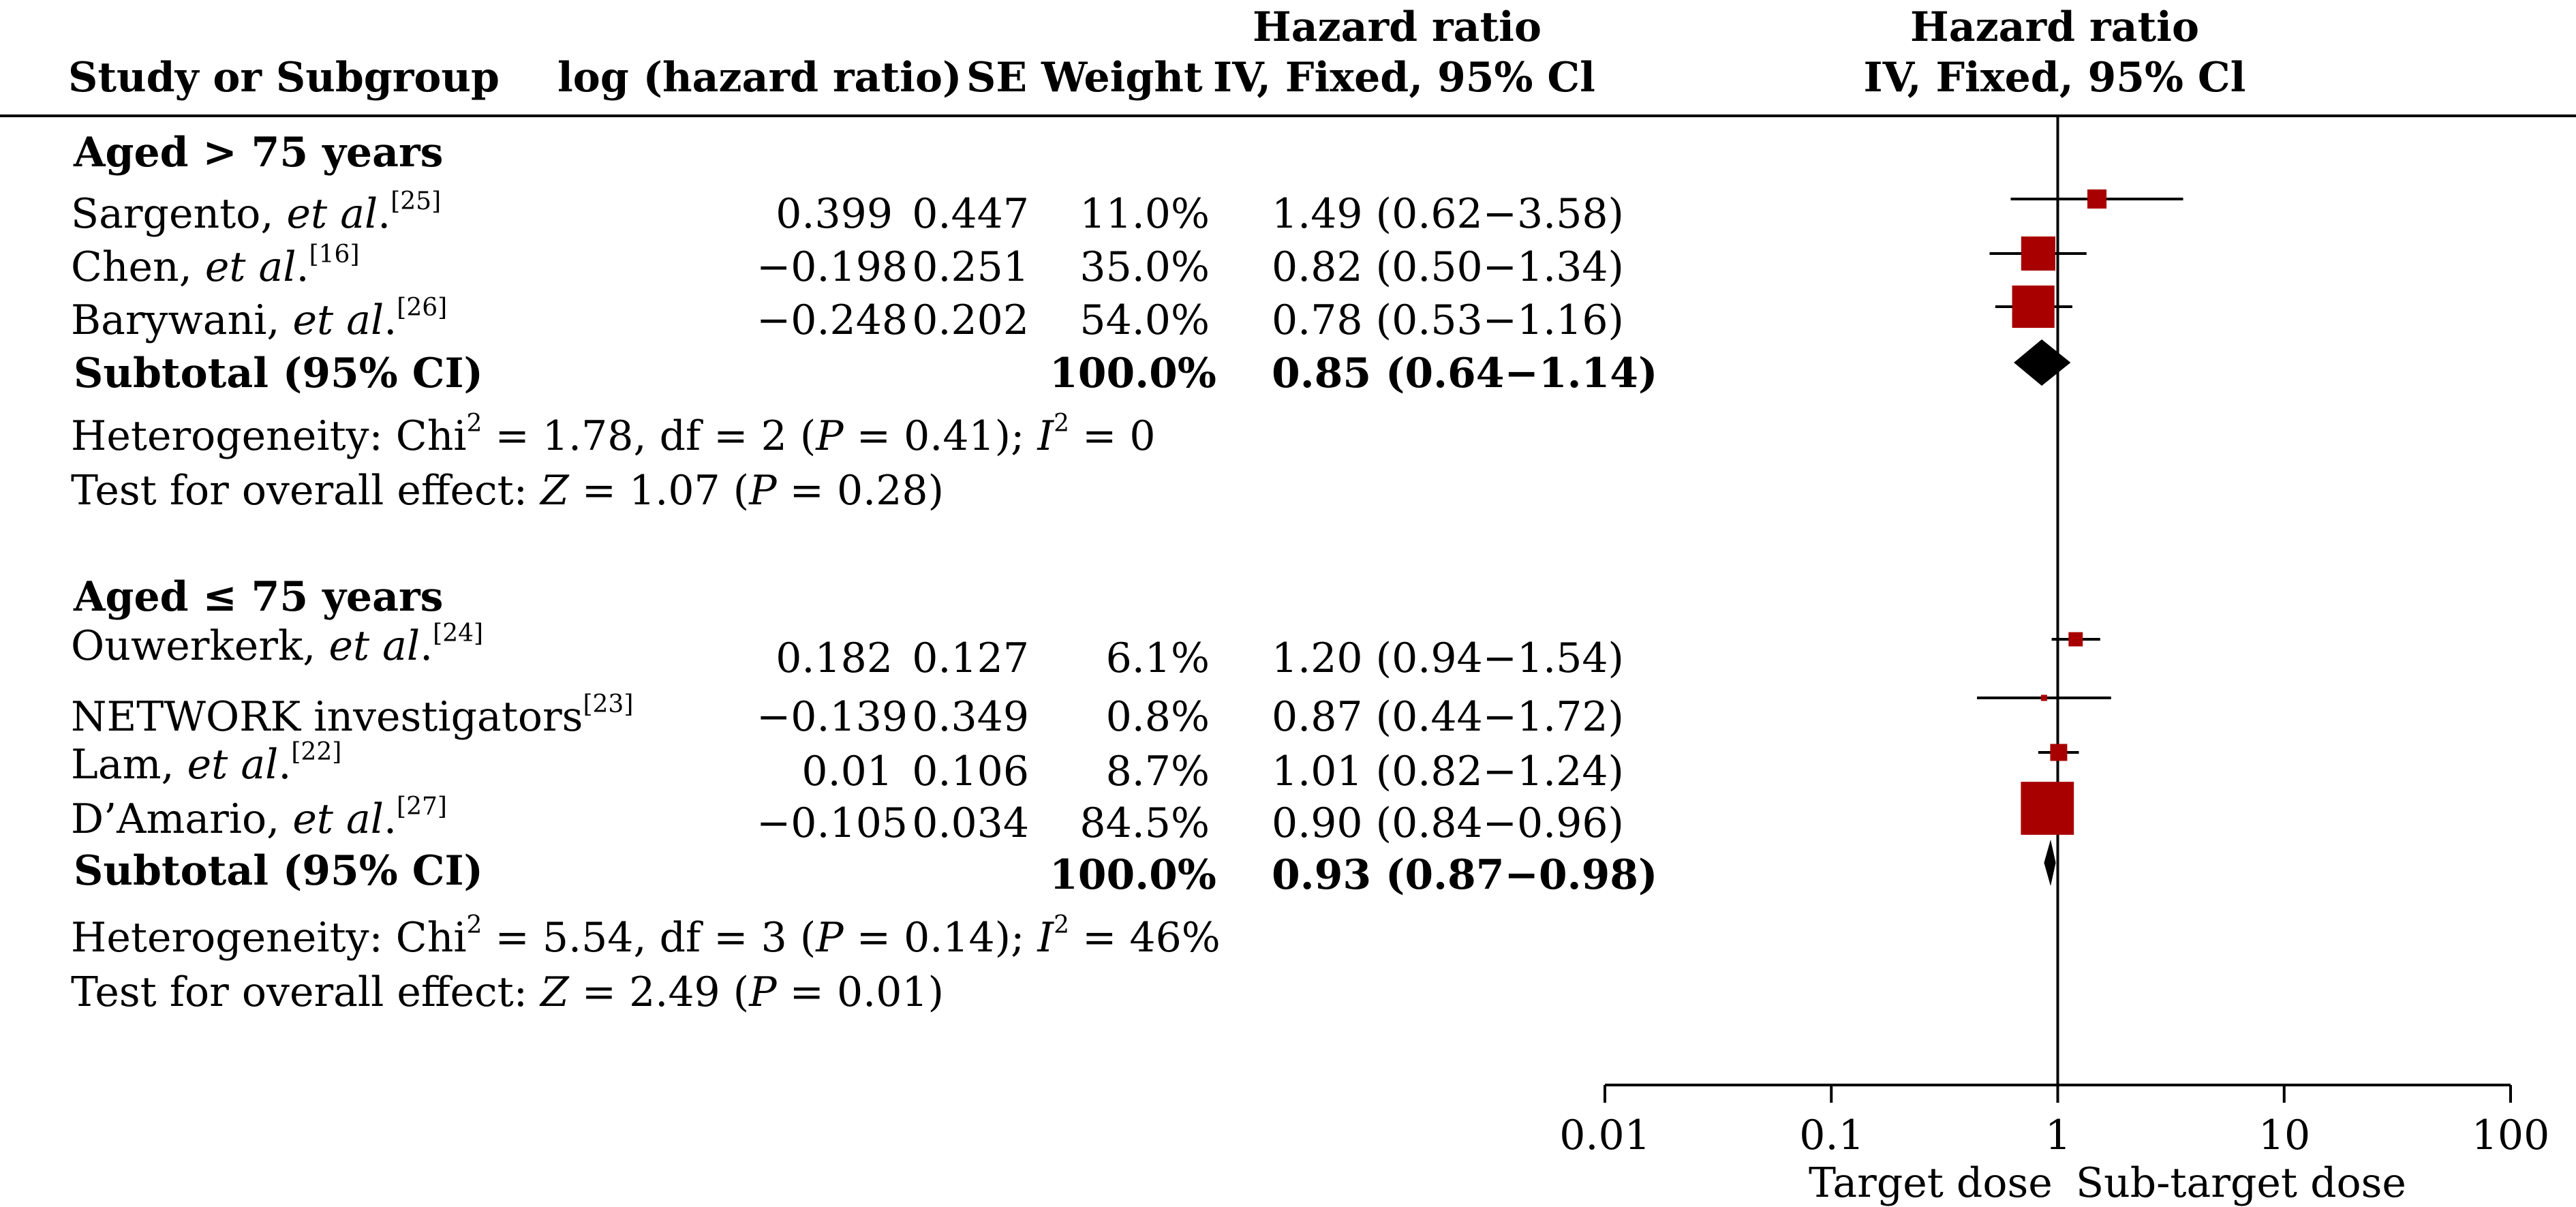  I want to click on study-loghr: 0.399, so click(835, 214).